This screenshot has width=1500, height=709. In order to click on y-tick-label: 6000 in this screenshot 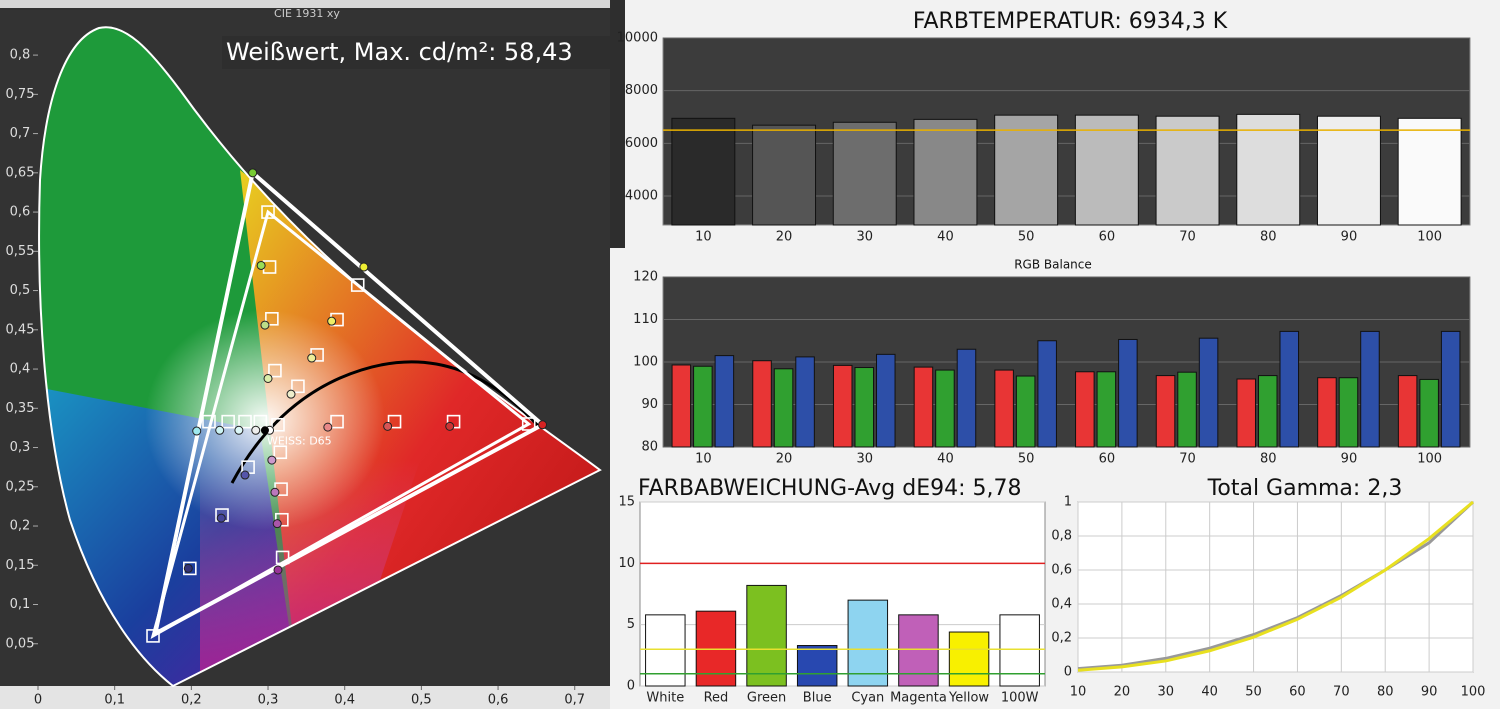, I will do `click(641, 143)`.